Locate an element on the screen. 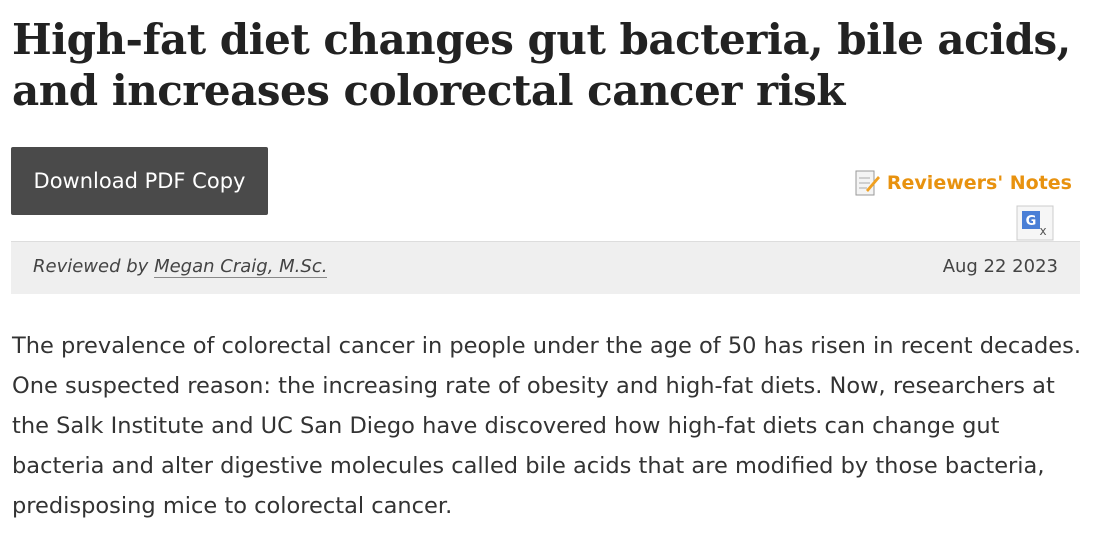 This screenshot has height=542, width=1108. publish-date: Aug 22 2023 is located at coordinates (1000, 266).